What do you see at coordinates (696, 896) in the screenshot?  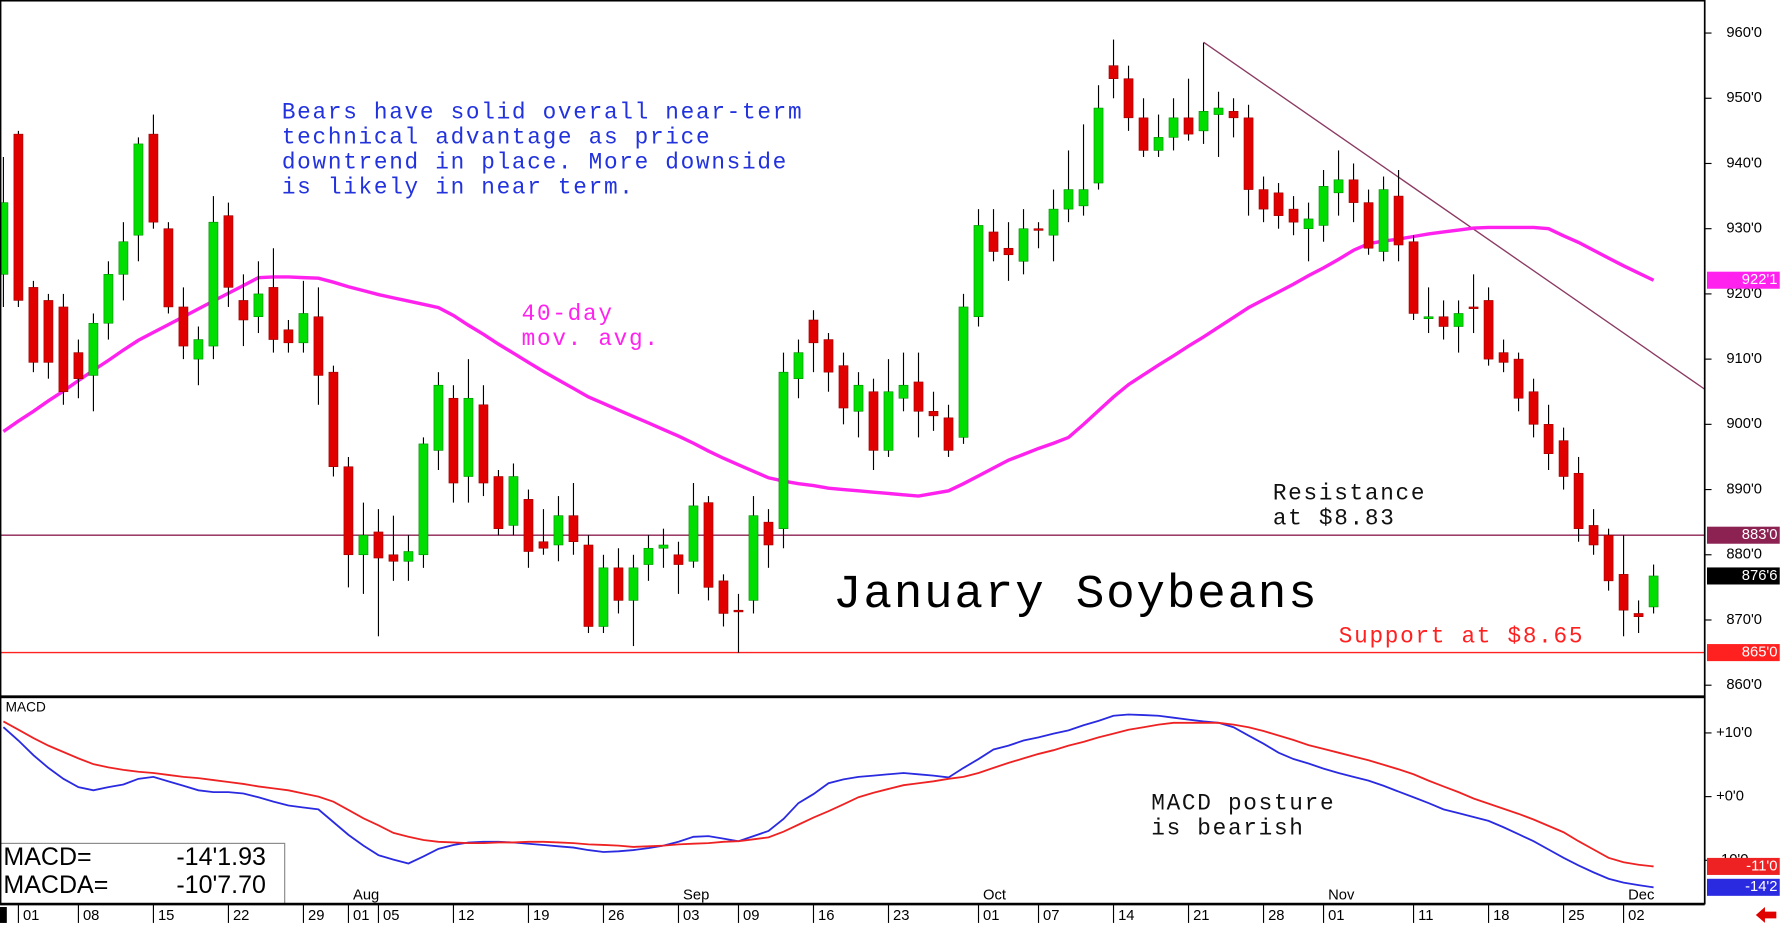 I see `month-label: Sep` at bounding box center [696, 896].